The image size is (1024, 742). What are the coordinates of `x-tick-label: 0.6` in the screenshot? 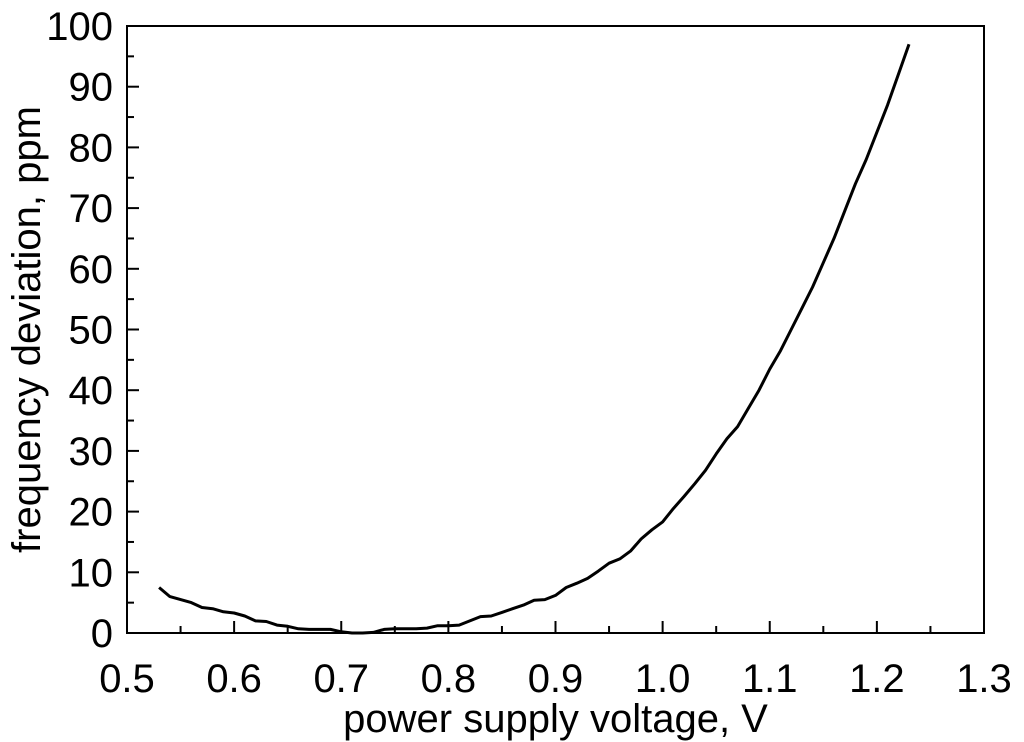 It's located at (234, 679).